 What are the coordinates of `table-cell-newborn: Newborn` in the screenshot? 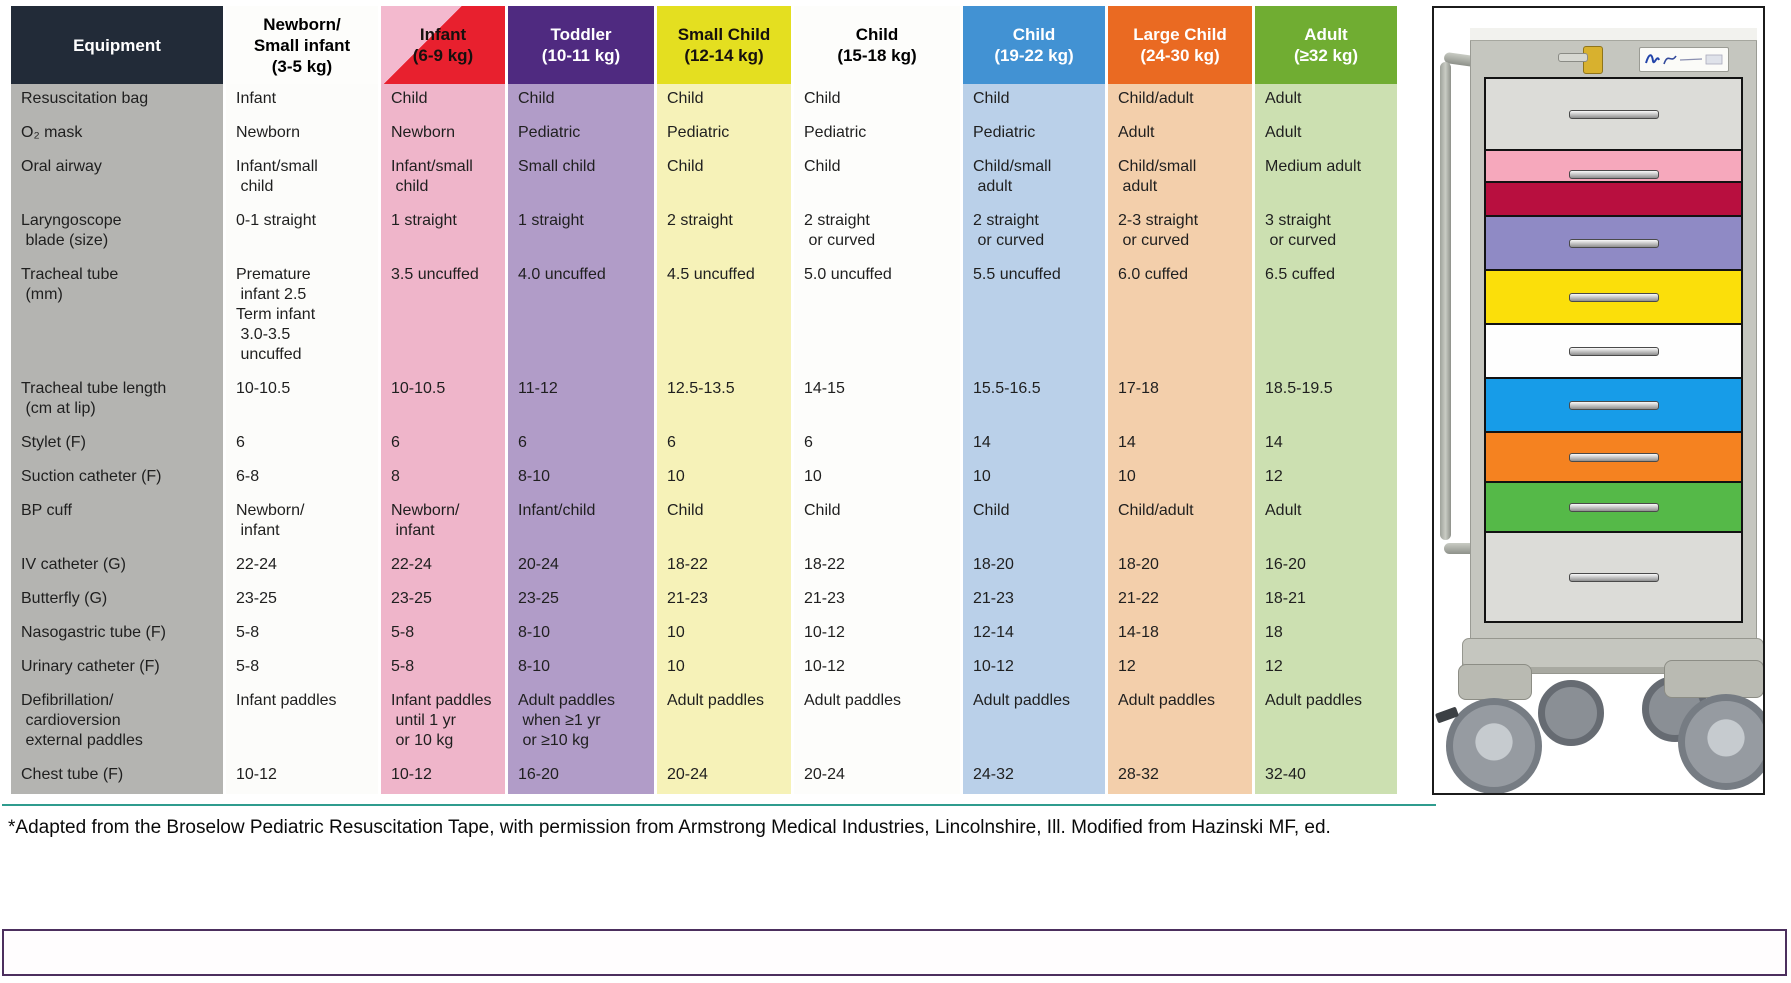 It's located at (302, 135).